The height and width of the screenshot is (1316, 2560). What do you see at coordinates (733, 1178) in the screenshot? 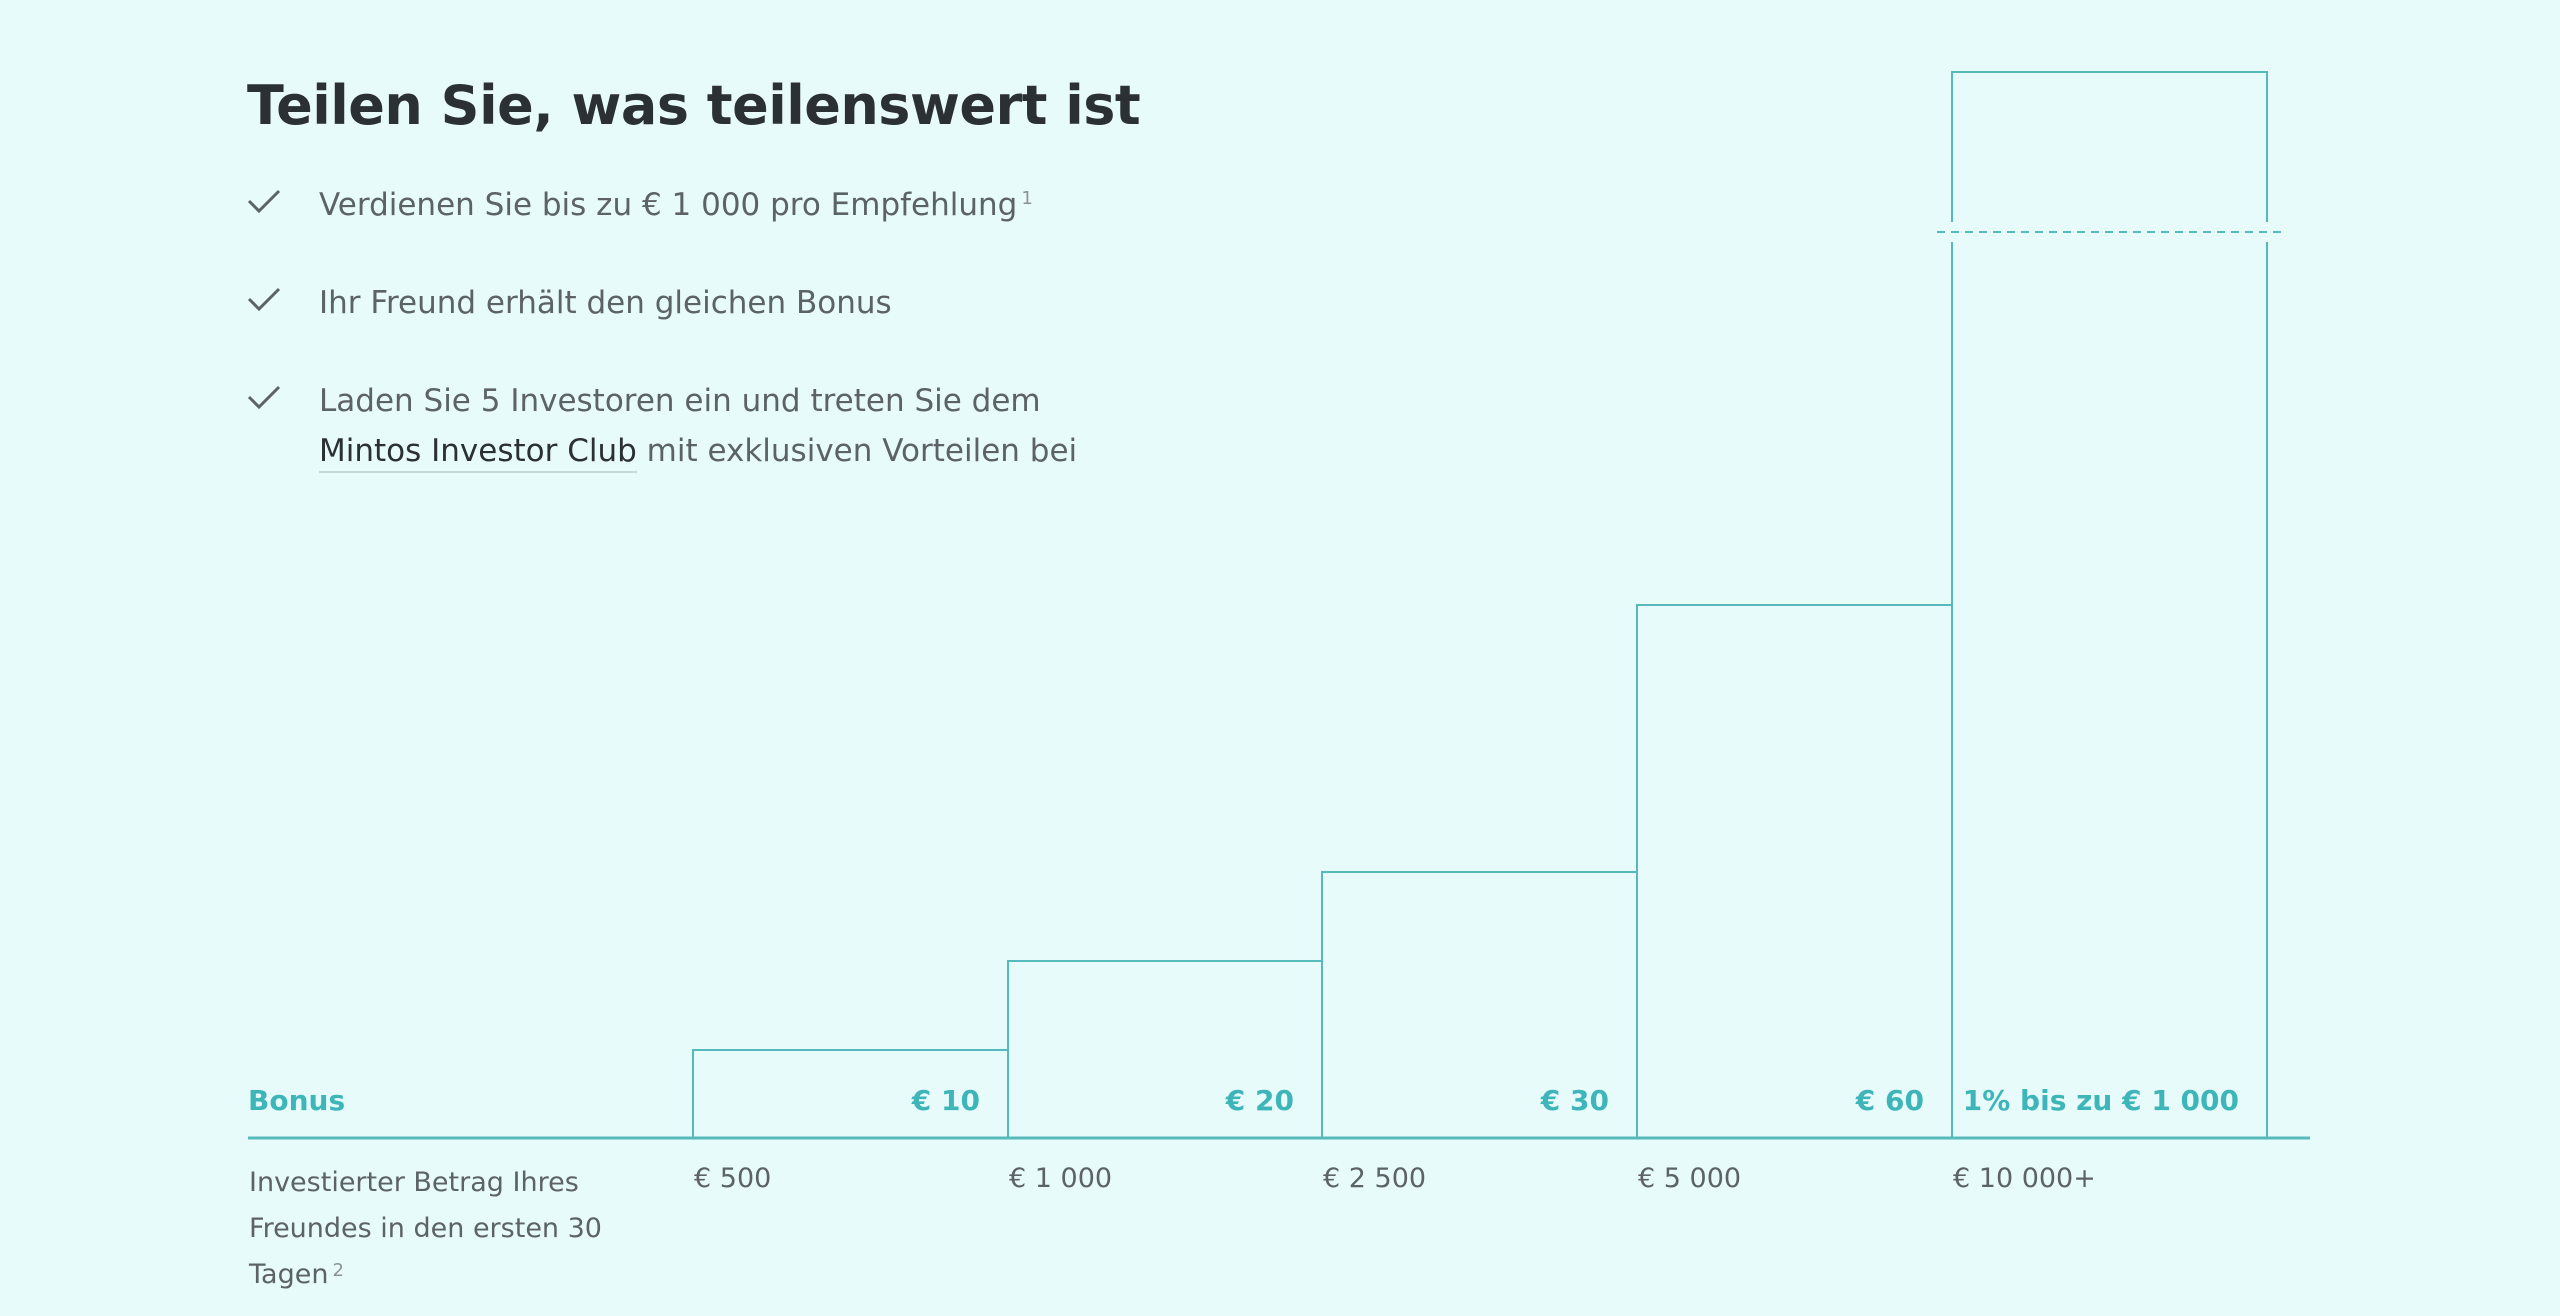
I see `x-tick-label: € 500` at bounding box center [733, 1178].